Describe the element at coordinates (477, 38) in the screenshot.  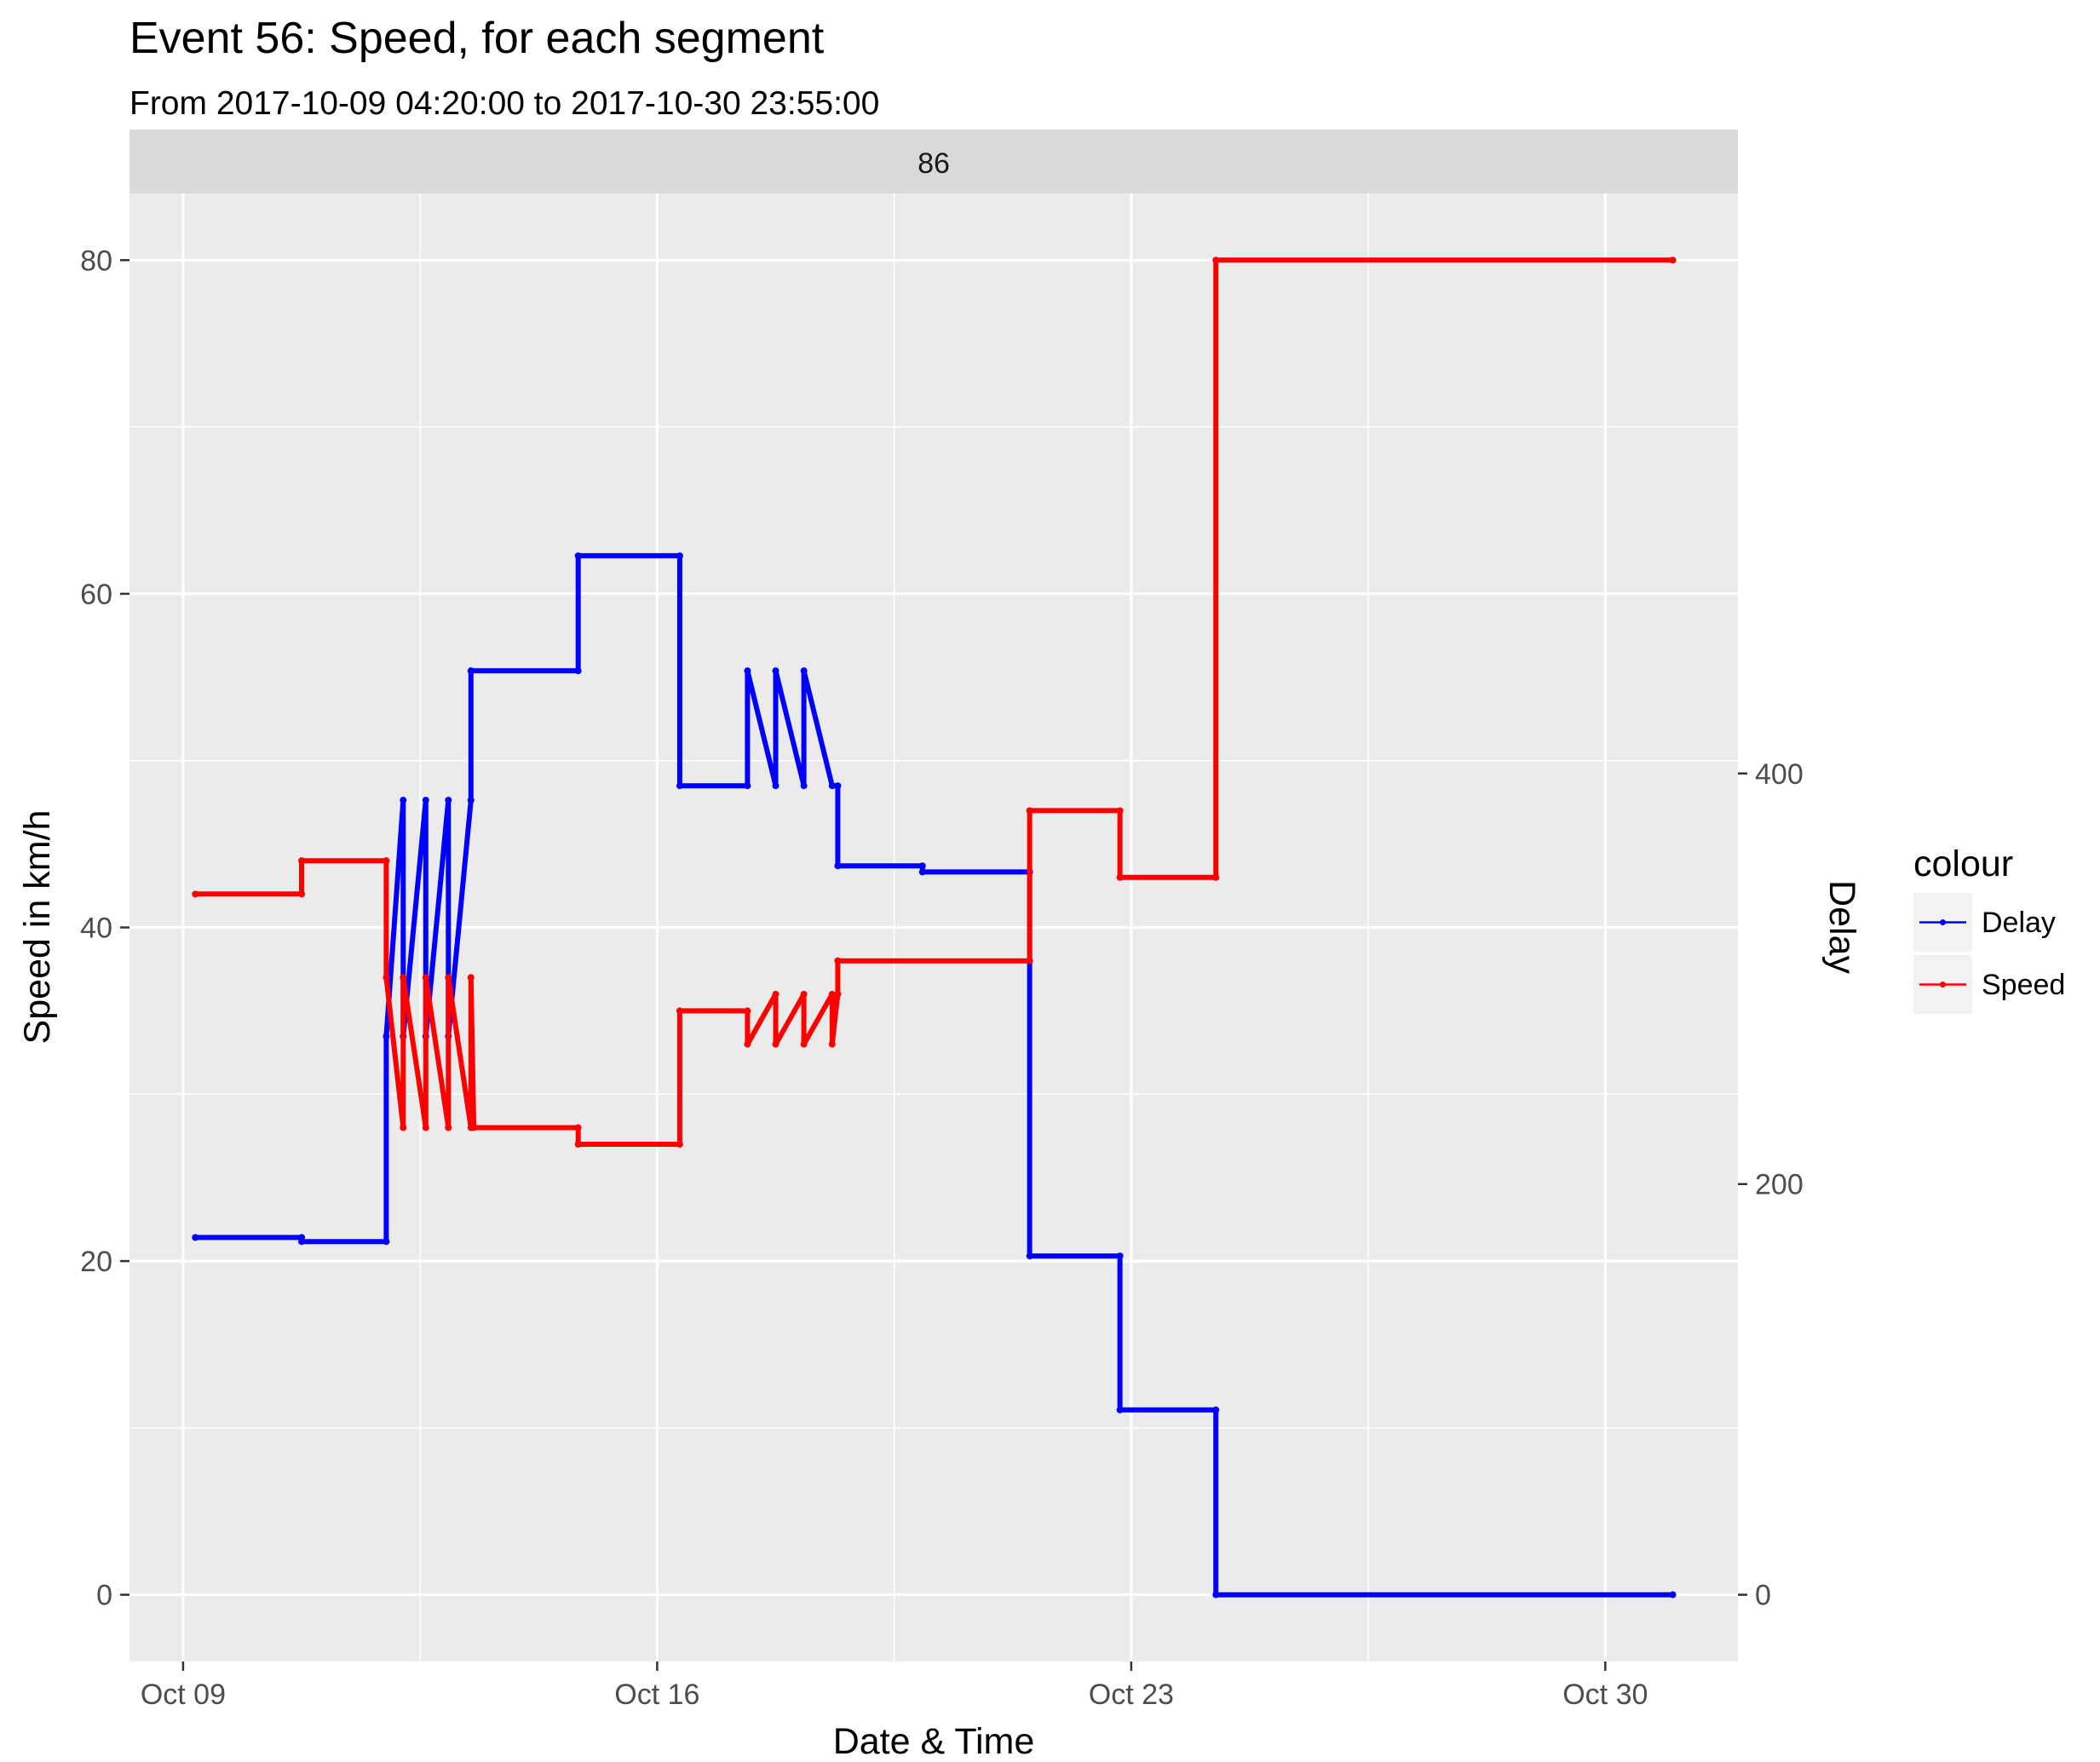
I see `chart-title: Event 56: Speed, for each segment` at that location.